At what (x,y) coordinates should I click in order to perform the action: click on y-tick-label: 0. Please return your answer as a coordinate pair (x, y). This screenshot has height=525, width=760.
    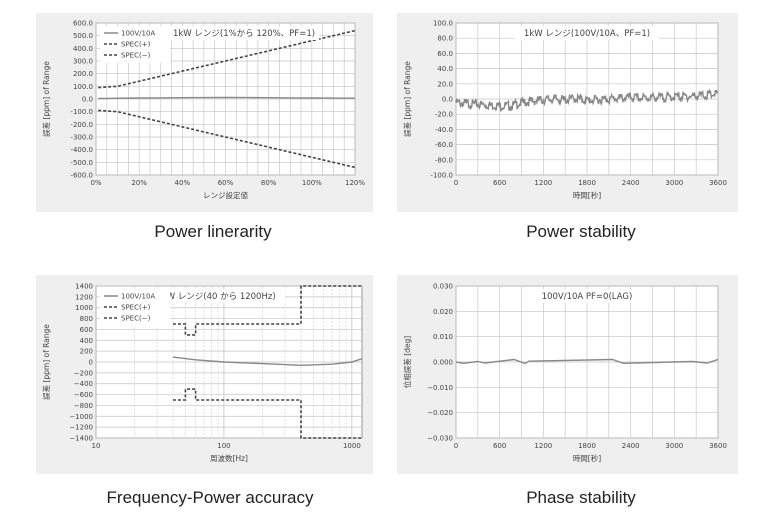
    Looking at the image, I should click on (91, 363).